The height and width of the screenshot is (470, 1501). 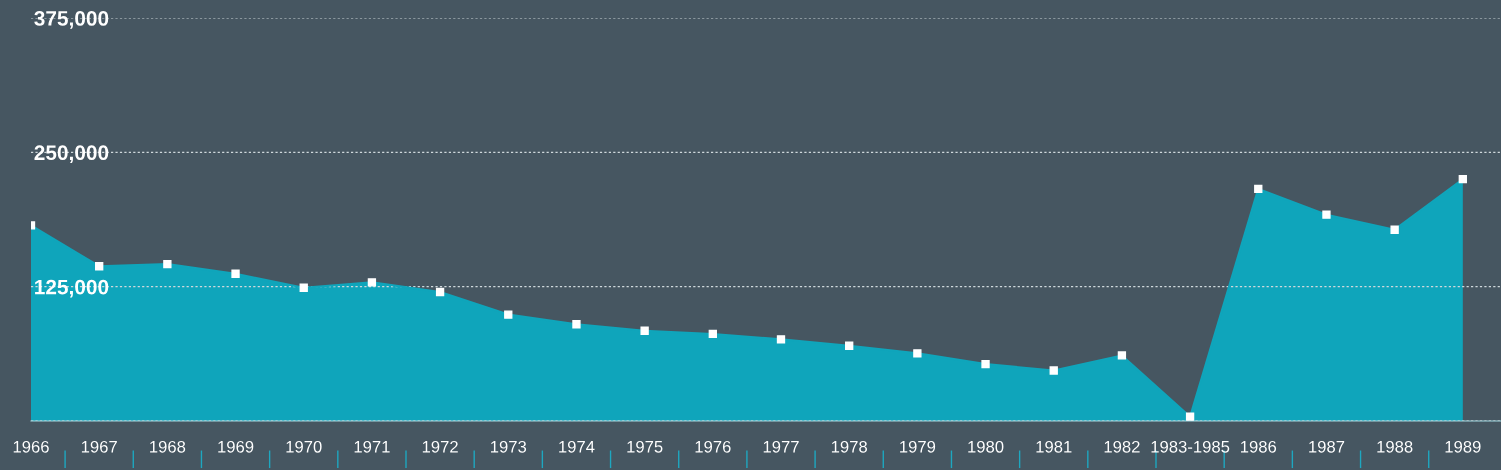 I want to click on x-tick-label: 1982, so click(x=1122, y=446).